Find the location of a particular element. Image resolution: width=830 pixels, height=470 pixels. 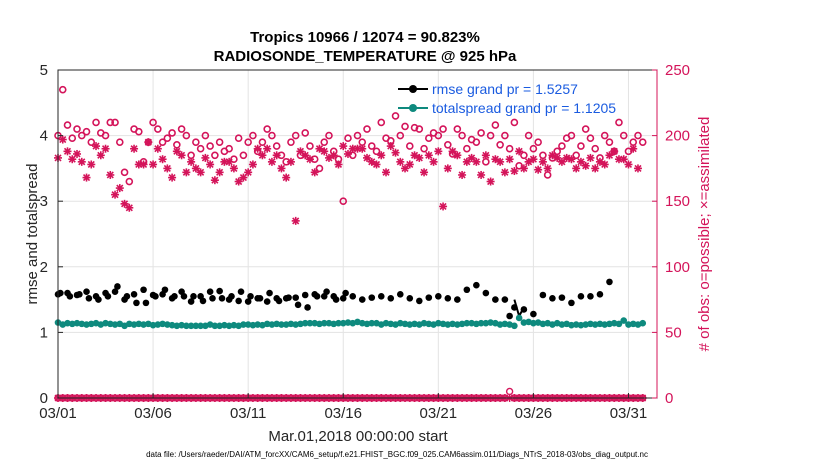

chart-title-line2: RADIOSONDE_TEMPERATURE @ 925 hPa is located at coordinates (365, 56).